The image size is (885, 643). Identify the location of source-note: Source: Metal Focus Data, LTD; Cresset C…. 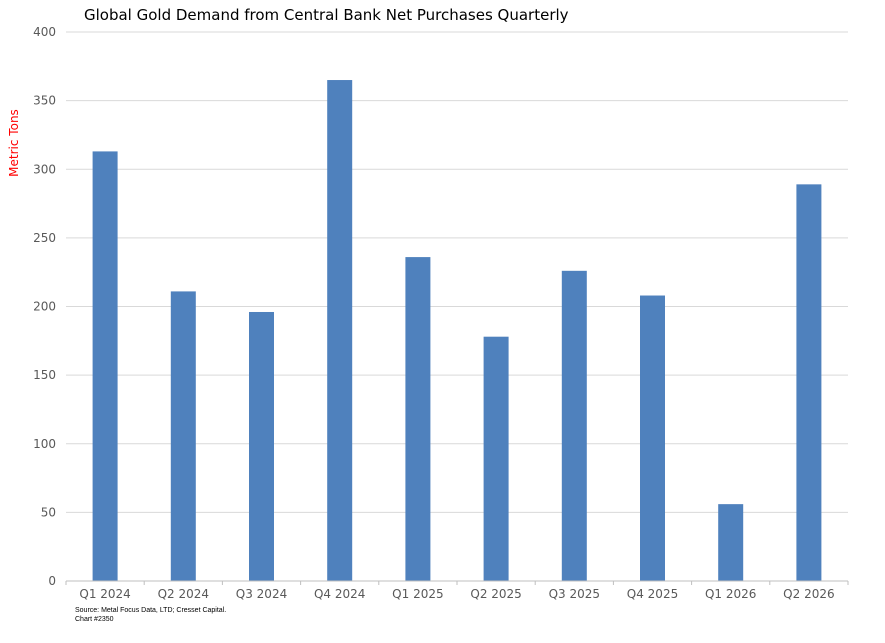
(150, 615).